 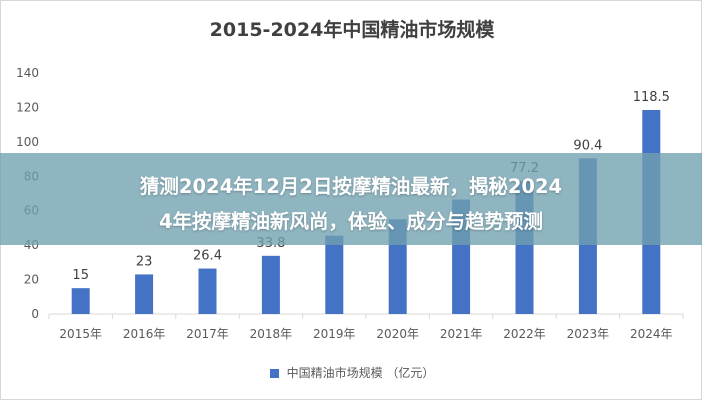 What do you see at coordinates (351, 221) in the screenshot?
I see `headline-line-2: 4年按摩精油新风尚，体验、成分与趋势预测` at bounding box center [351, 221].